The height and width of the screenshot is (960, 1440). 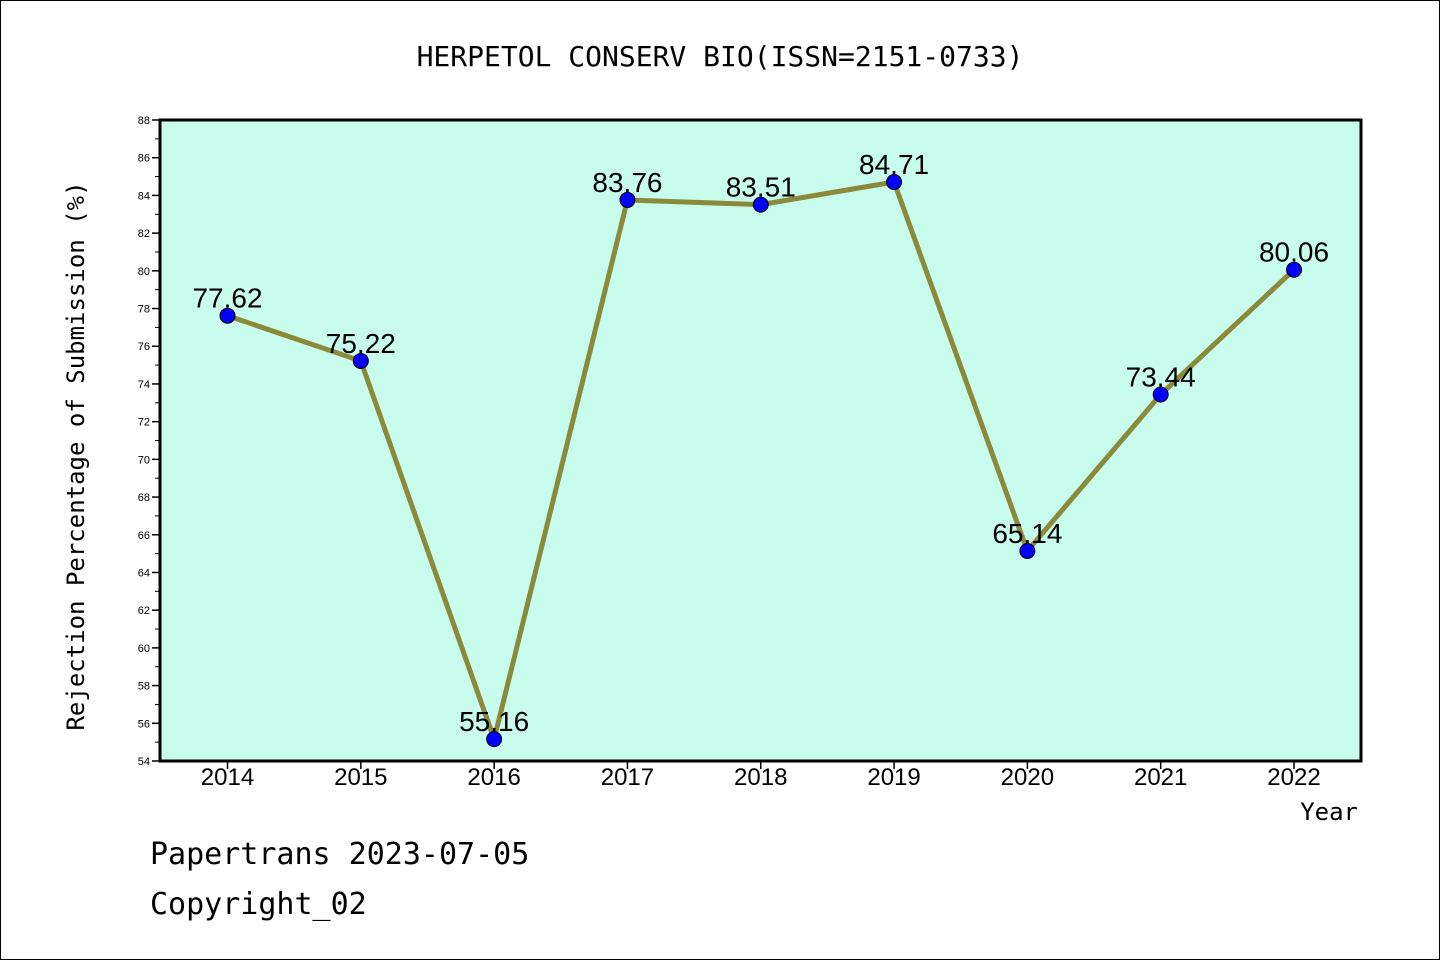 What do you see at coordinates (144, 724) in the screenshot?
I see `y-tick-label: 56` at bounding box center [144, 724].